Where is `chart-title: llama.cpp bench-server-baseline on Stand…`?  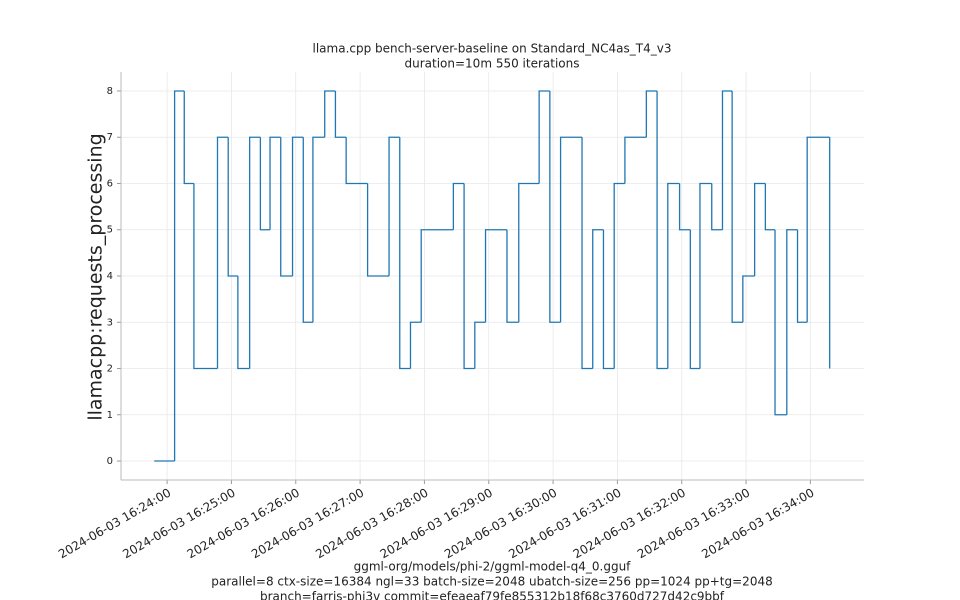 chart-title: llama.cpp bench-server-baseline on Stand… is located at coordinates (492, 49).